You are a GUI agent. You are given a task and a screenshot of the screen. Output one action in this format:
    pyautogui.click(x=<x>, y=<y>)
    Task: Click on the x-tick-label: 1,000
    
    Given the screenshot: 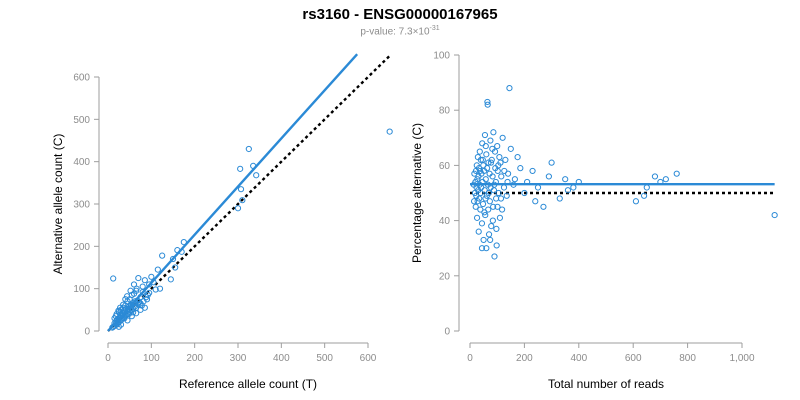 What is the action you would take?
    pyautogui.click(x=741, y=358)
    